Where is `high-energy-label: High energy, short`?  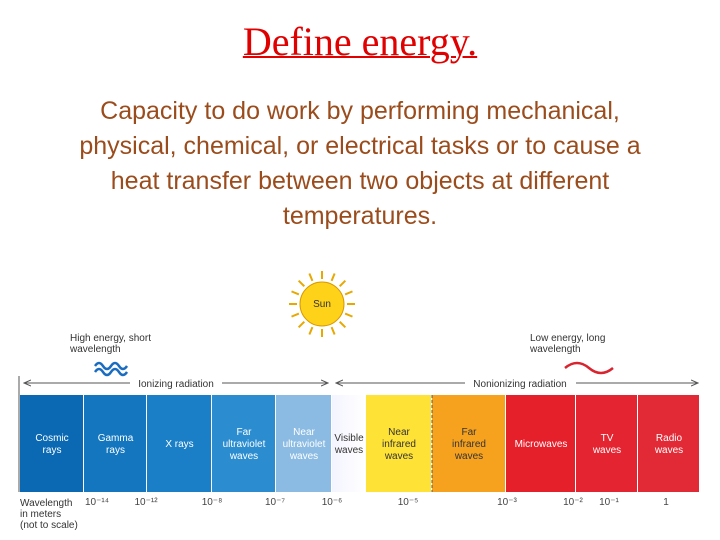
high-energy-label: High energy, short is located at coordinates (110, 338).